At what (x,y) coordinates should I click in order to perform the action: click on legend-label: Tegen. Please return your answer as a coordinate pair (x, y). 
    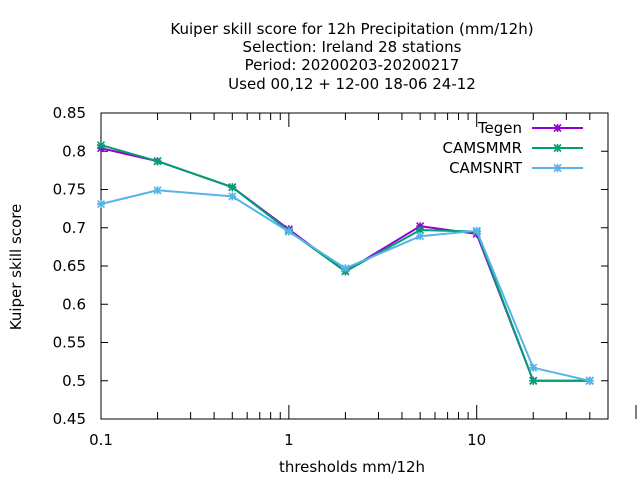
    Looking at the image, I should click on (499, 128).